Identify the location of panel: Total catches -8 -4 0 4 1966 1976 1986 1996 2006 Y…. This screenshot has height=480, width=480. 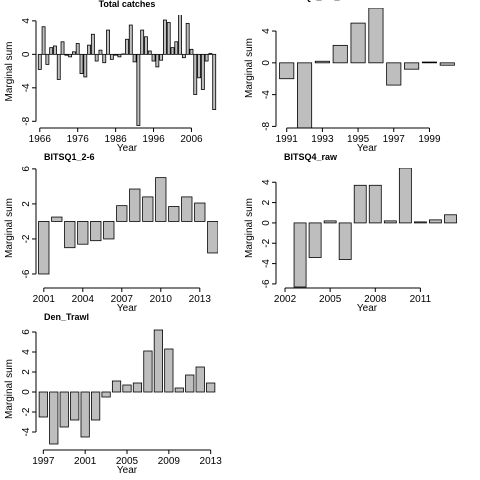
(110, 77).